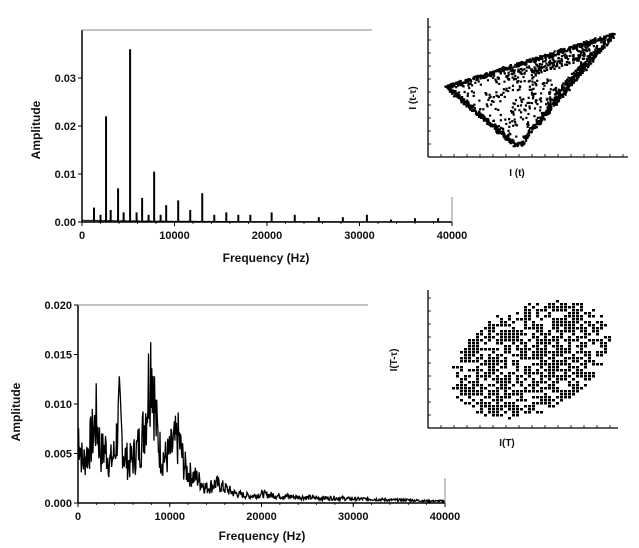 The height and width of the screenshot is (548, 639). What do you see at coordinates (169, 517) in the screenshot?
I see `bottom-spectrum-xtick-label: 10000` at bounding box center [169, 517].